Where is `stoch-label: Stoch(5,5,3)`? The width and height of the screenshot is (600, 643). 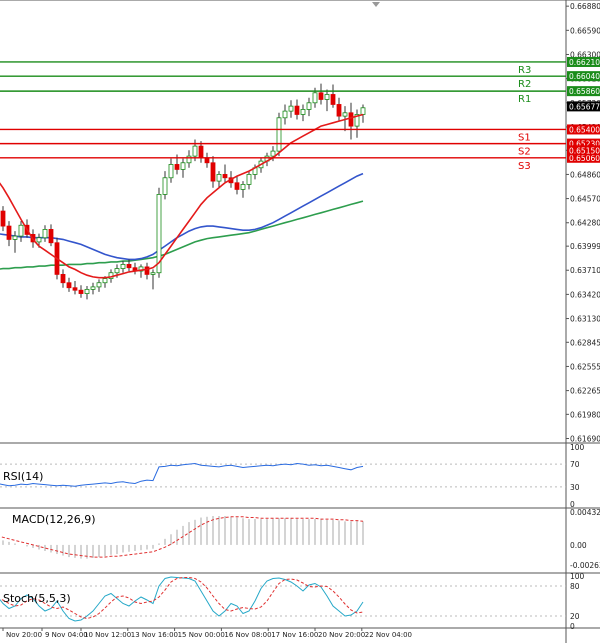 stoch-label: Stoch(5,5,3) is located at coordinates (37, 598).